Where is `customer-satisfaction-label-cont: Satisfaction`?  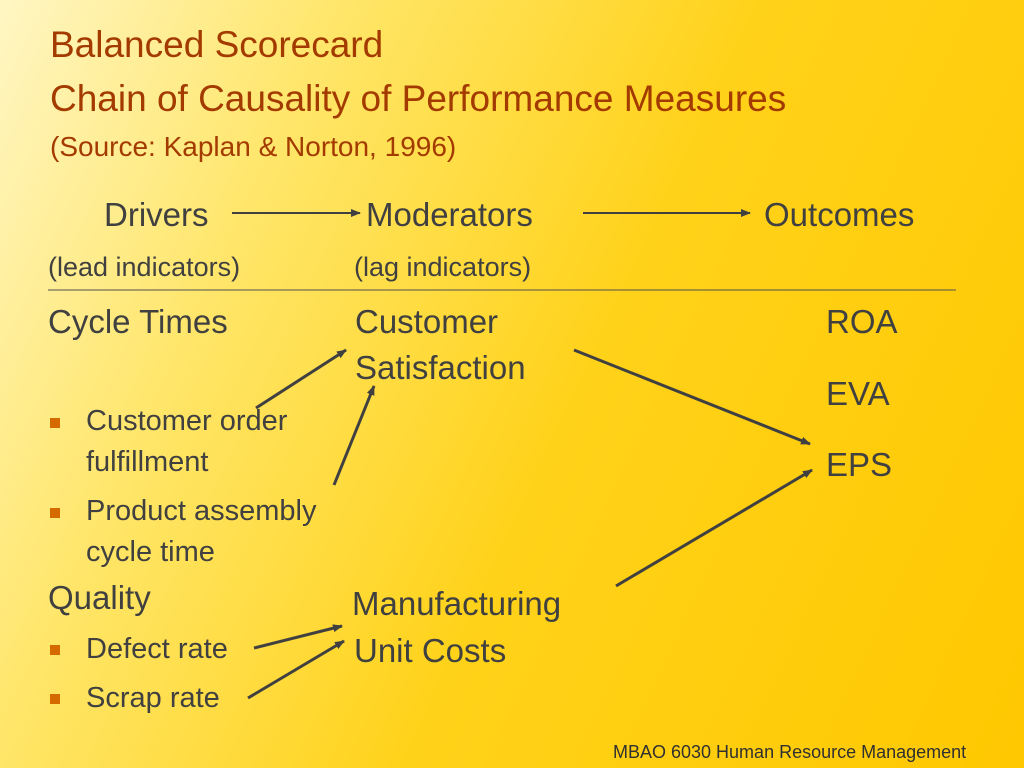 customer-satisfaction-label-cont: Satisfaction is located at coordinates (440, 367).